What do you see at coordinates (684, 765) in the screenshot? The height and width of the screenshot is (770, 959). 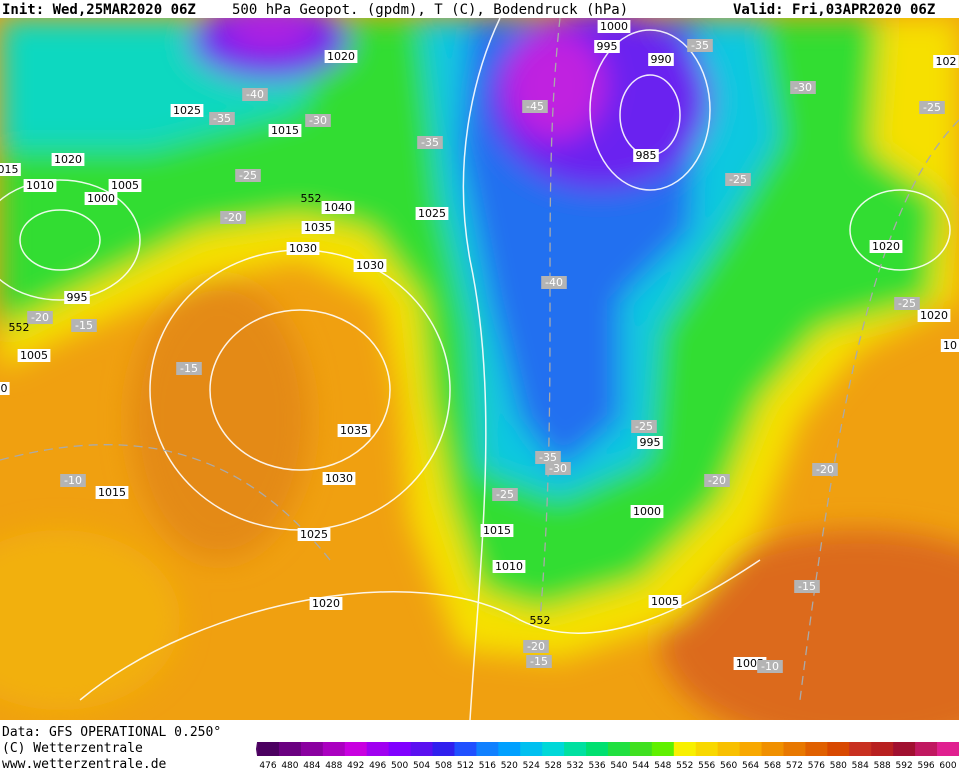 I see `colorbar-tick-label: 552` at bounding box center [684, 765].